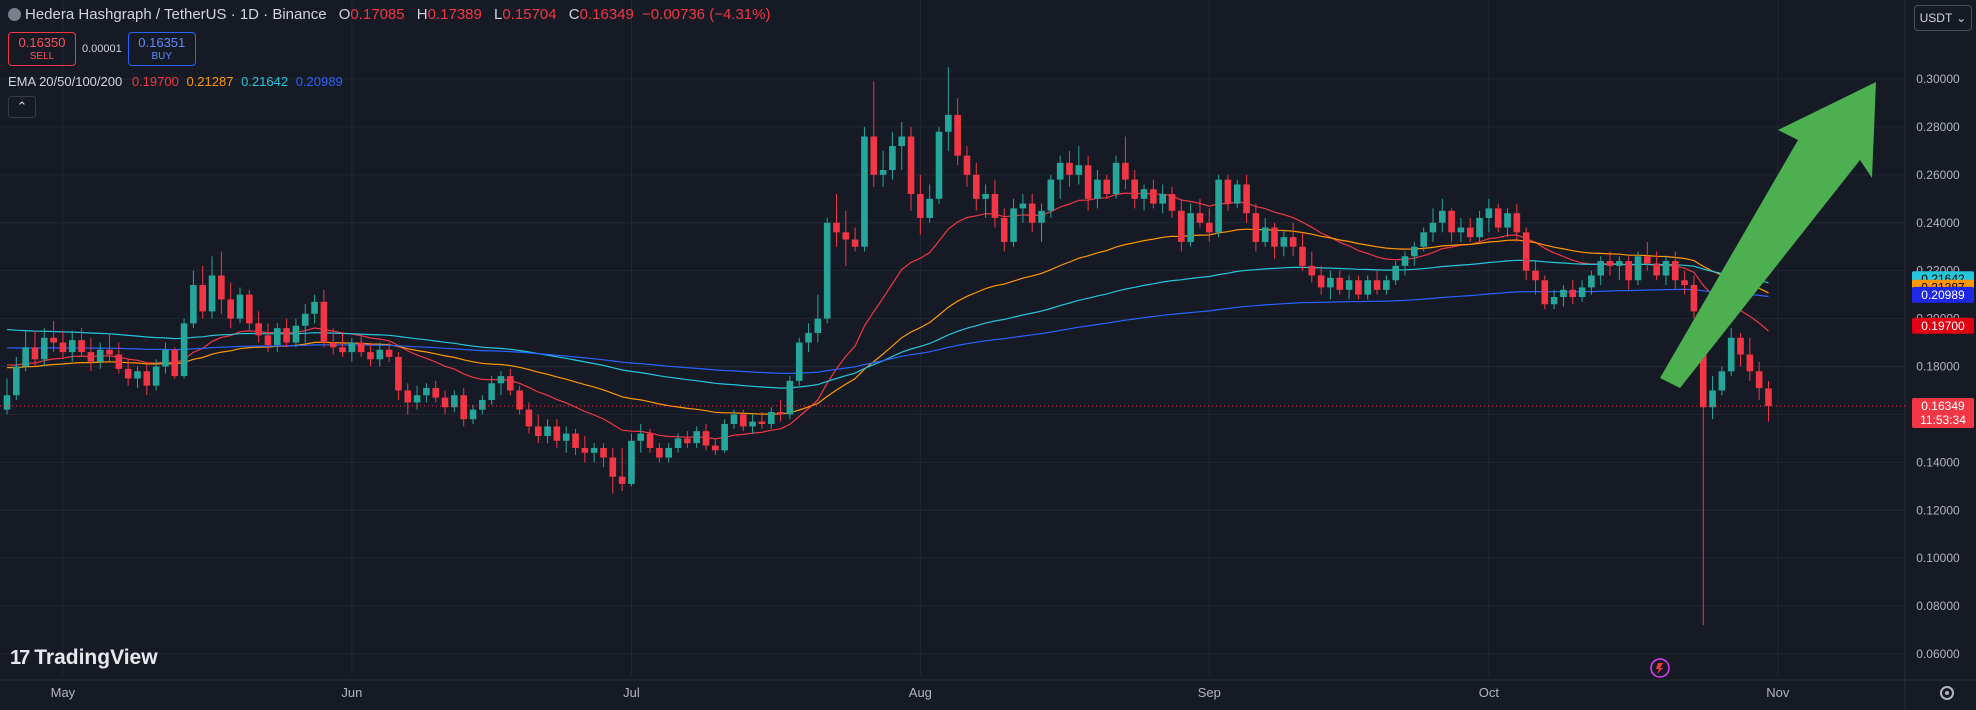 This screenshot has height=710, width=1976. Describe the element at coordinates (1938, 79) in the screenshot. I see `y-tick-label: 0.30000` at that location.